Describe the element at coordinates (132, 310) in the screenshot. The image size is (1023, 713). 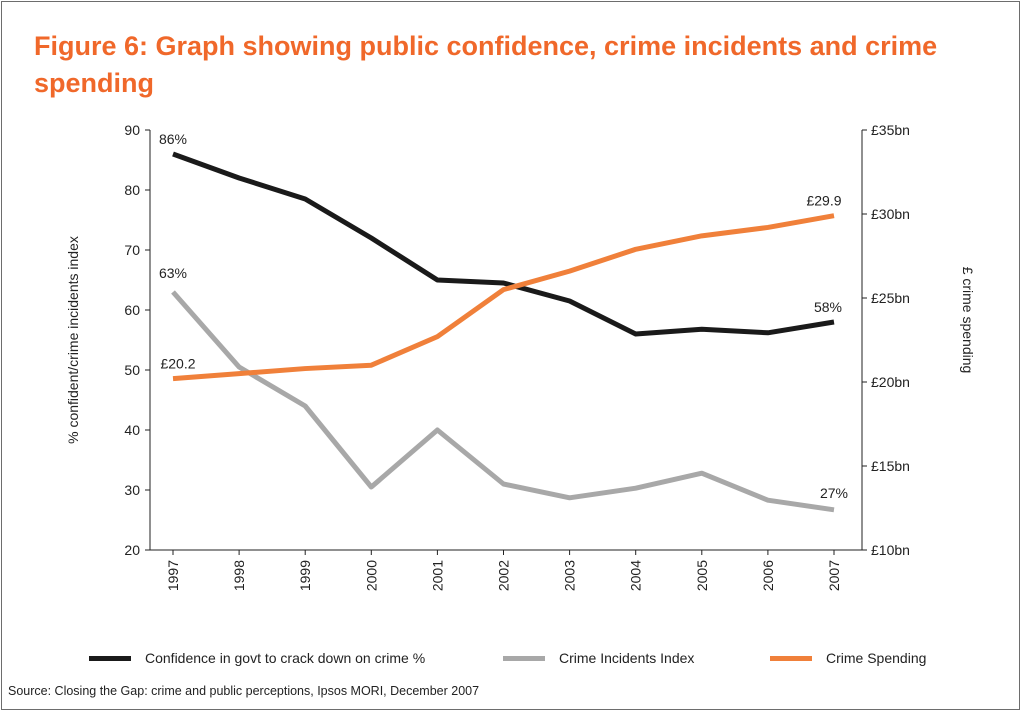
I see `y-tick-label-left: 60` at that location.